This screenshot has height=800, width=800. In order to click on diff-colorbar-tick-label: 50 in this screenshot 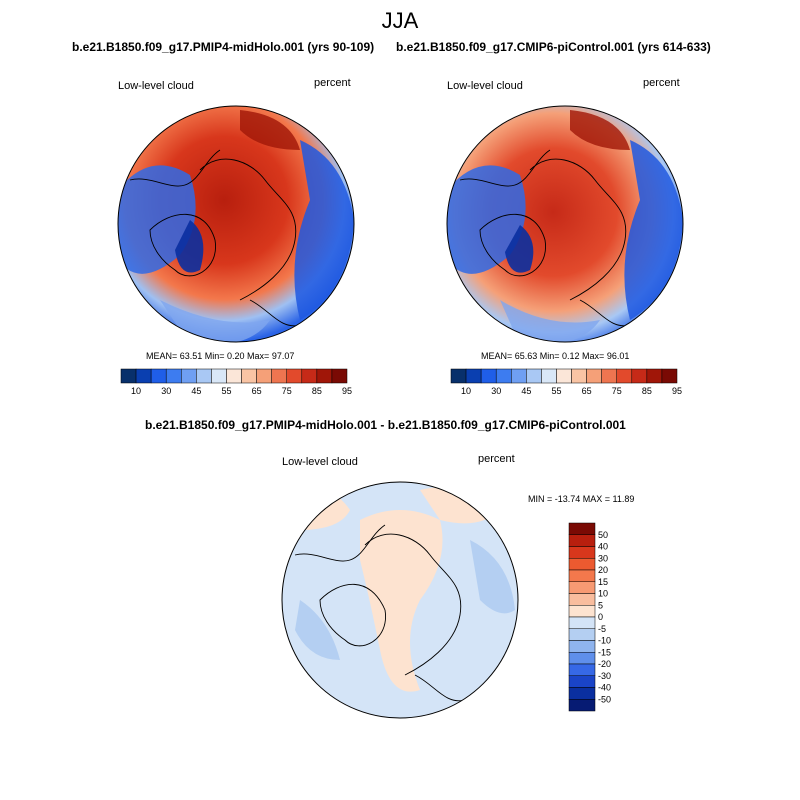, I will do `click(603, 535)`.